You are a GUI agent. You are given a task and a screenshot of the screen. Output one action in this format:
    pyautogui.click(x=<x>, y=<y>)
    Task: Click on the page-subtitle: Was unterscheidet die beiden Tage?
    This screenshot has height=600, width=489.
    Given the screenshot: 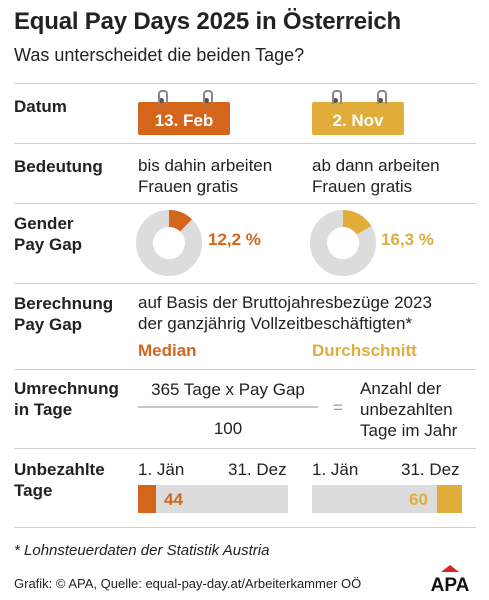 What is the action you would take?
    pyautogui.click(x=159, y=55)
    